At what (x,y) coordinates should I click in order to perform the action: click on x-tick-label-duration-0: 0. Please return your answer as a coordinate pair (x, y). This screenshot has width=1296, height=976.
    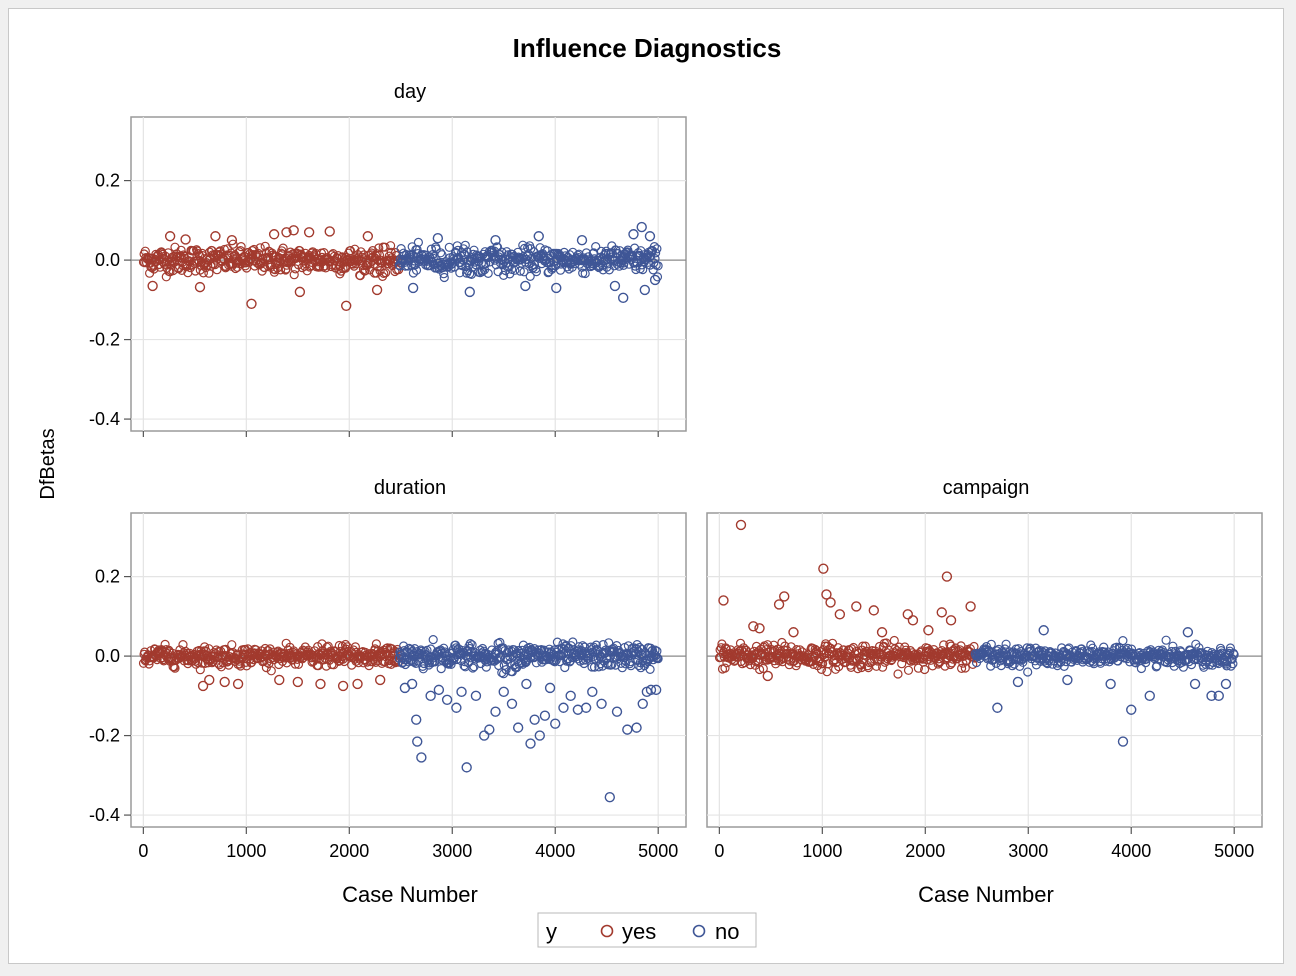
    Looking at the image, I should click on (143, 851).